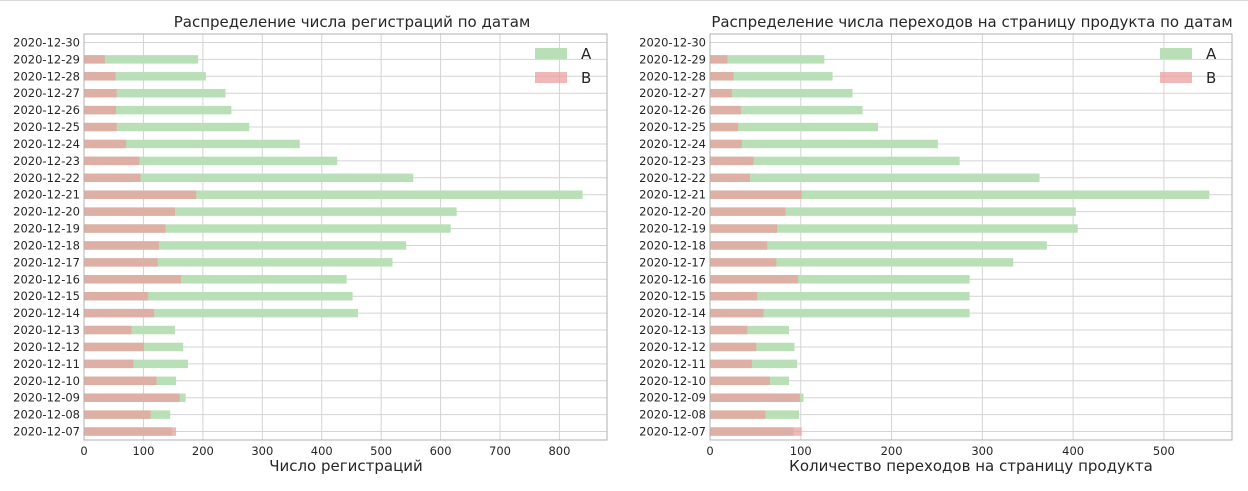 The height and width of the screenshot is (491, 1248). Describe the element at coordinates (46, 415) in the screenshot. I see `chart1-y-tick-label: 2020-12-08` at that location.